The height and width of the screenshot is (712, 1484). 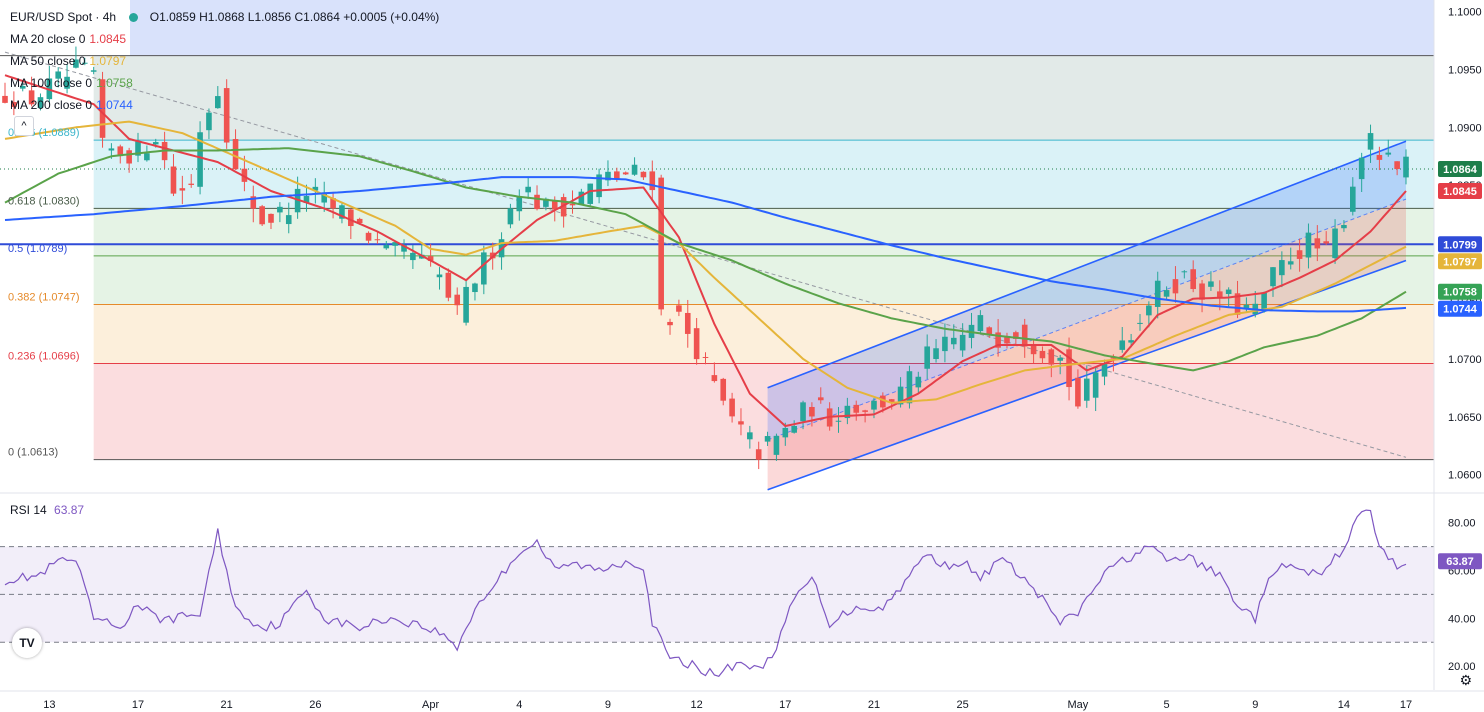 What do you see at coordinates (697, 705) in the screenshot?
I see `time-tick-label: 12` at bounding box center [697, 705].